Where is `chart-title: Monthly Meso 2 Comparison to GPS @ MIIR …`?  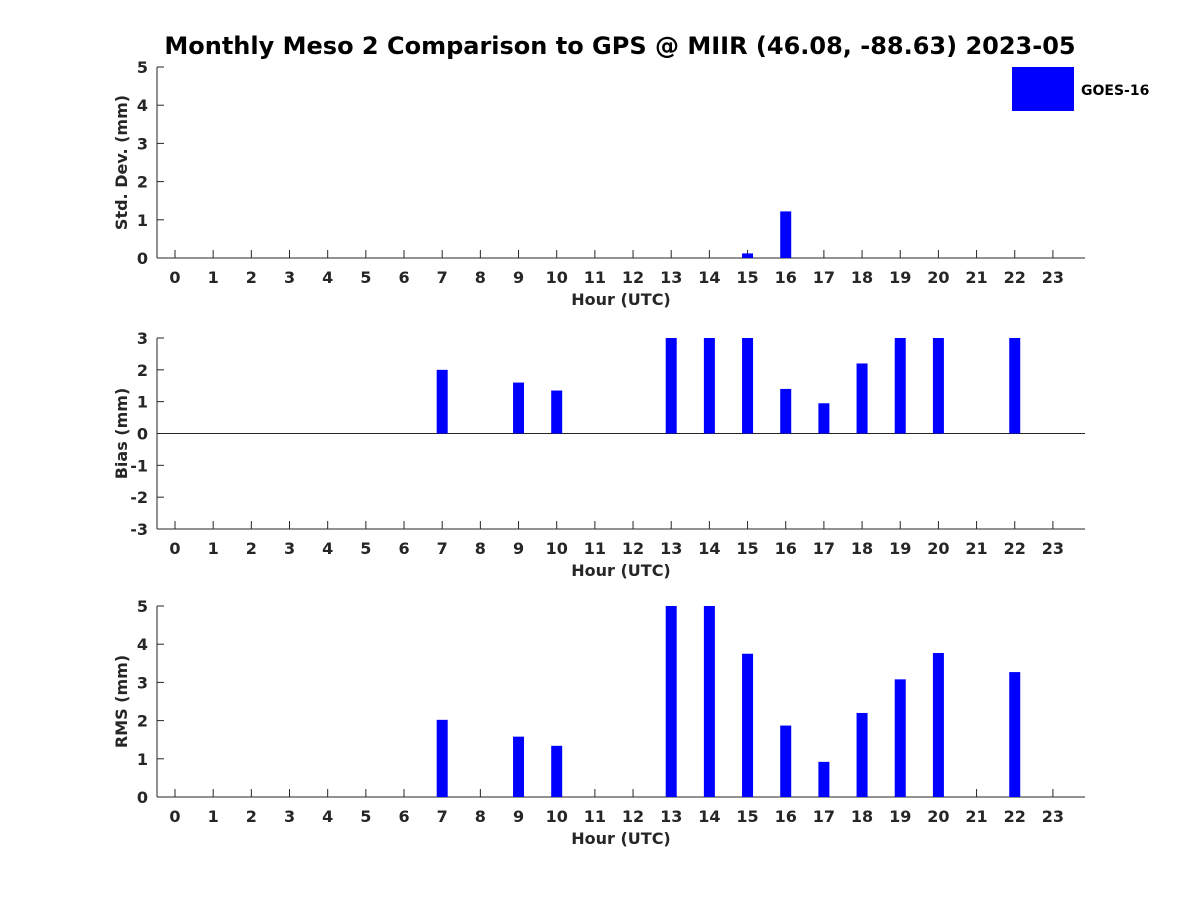 chart-title: Monthly Meso 2 Comparison to GPS @ MIIR … is located at coordinates (619, 46).